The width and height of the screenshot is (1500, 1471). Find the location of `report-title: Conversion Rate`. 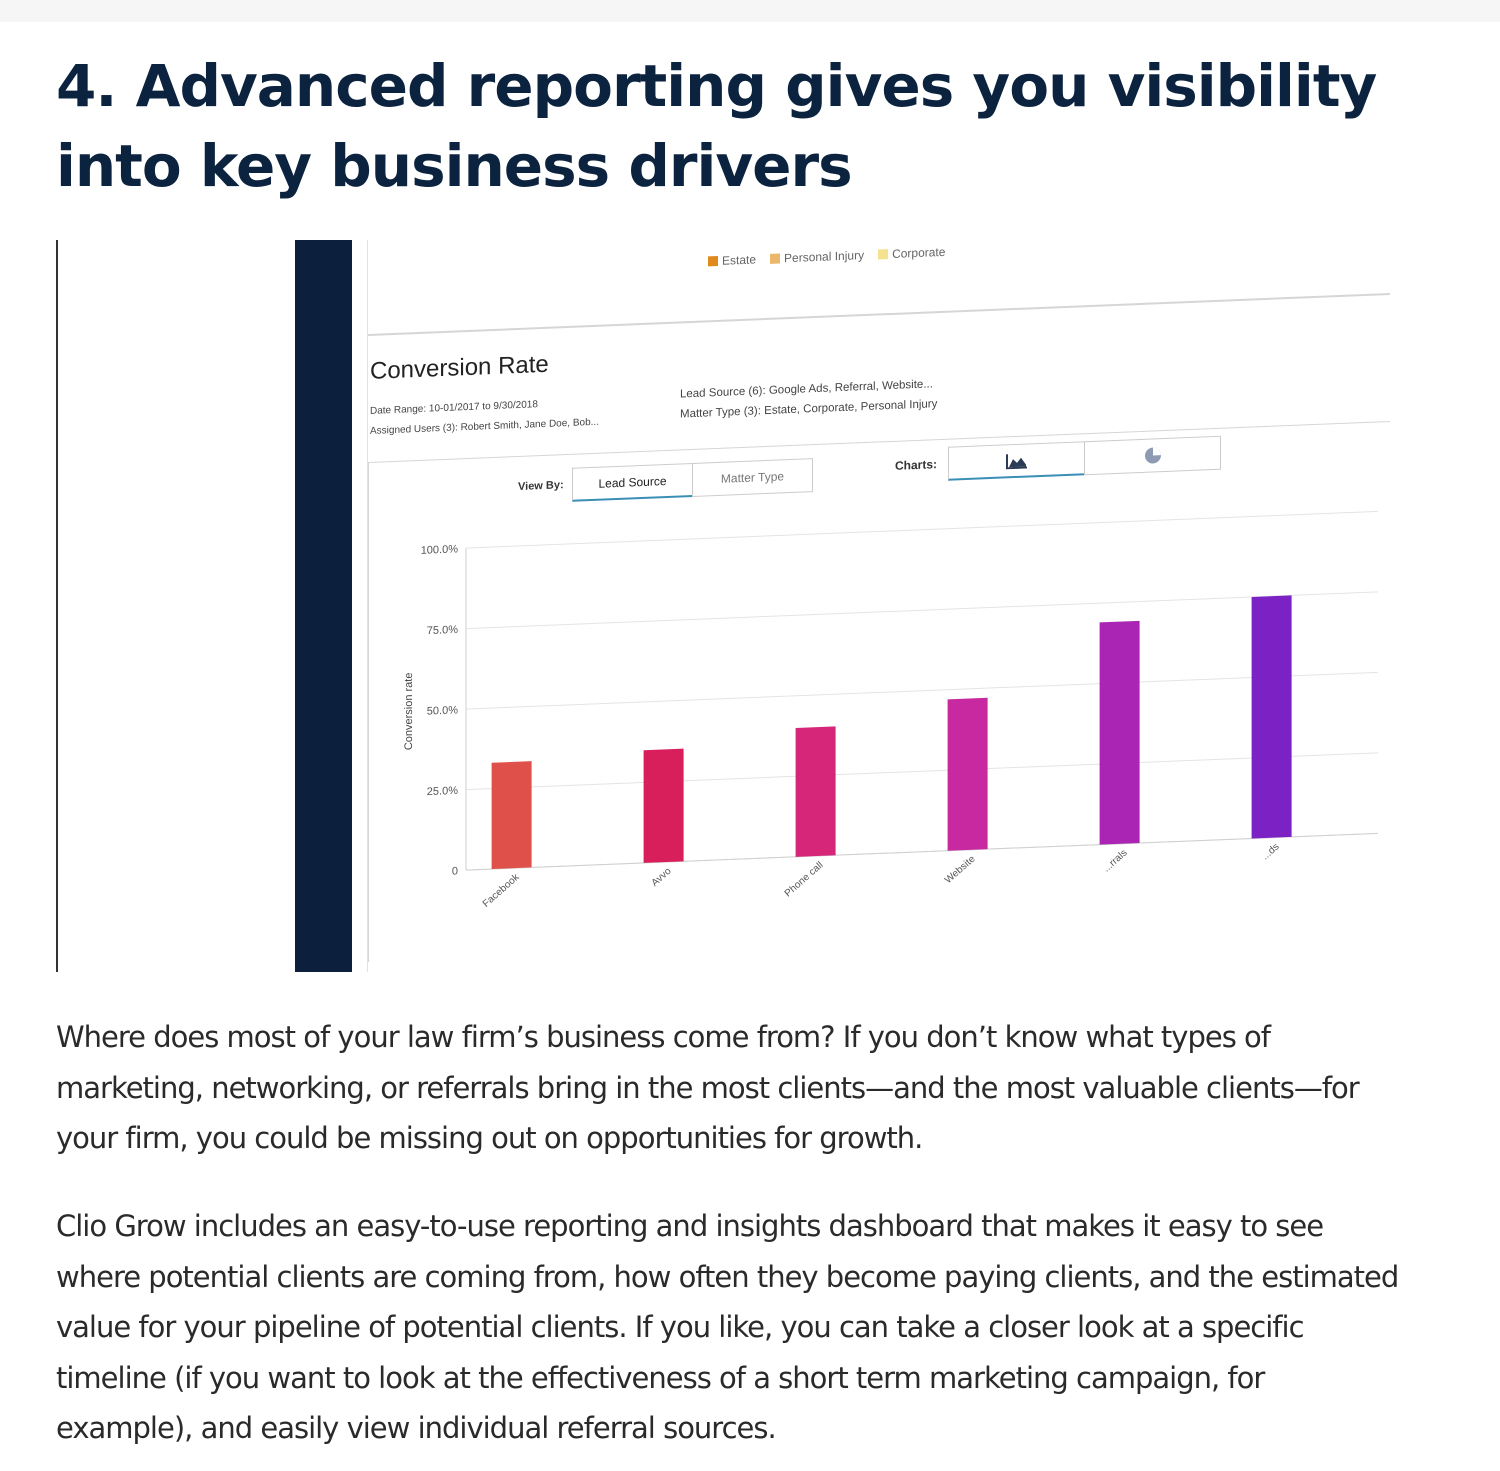

report-title: Conversion Rate is located at coordinates (459, 367).